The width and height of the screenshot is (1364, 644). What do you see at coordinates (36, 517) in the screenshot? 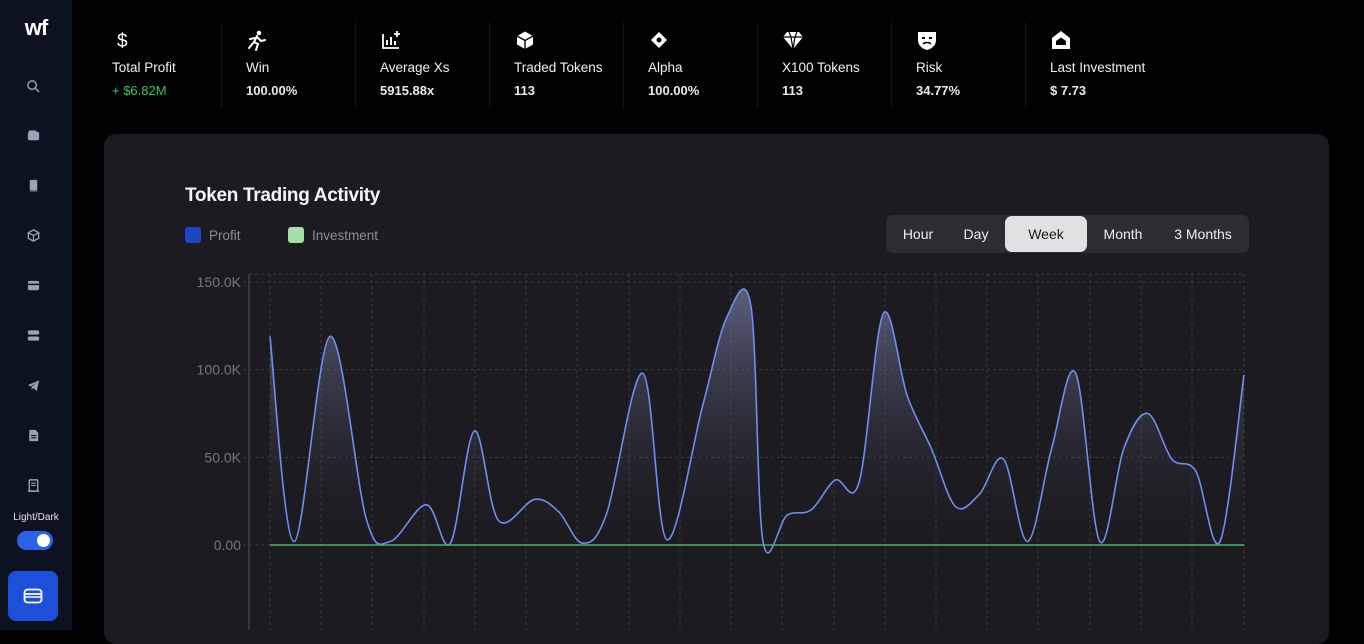
I see `theme-toggle-label: Light/Dark` at bounding box center [36, 517].